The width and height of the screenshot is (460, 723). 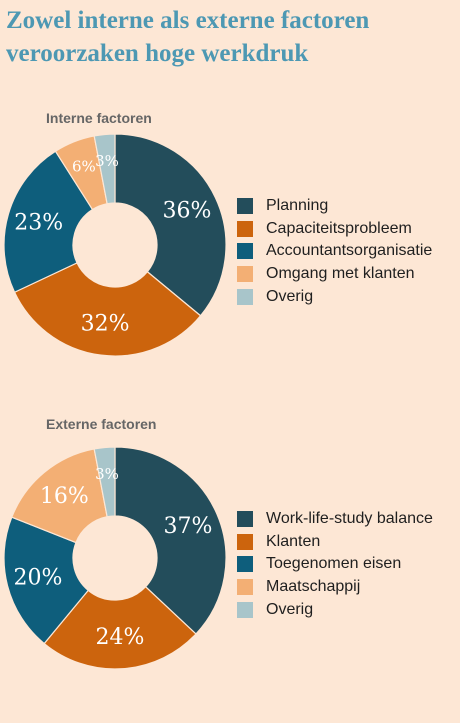 What do you see at coordinates (340, 274) in the screenshot?
I see `legend-label: Omgang met klanten` at bounding box center [340, 274].